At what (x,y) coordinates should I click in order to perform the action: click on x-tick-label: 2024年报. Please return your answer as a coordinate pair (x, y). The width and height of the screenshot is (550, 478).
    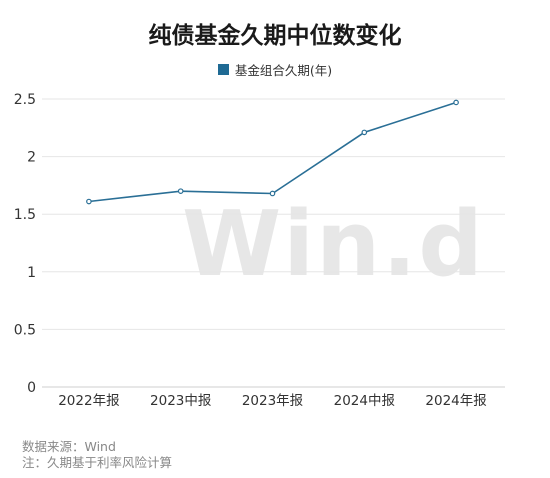
    Looking at the image, I should click on (455, 401).